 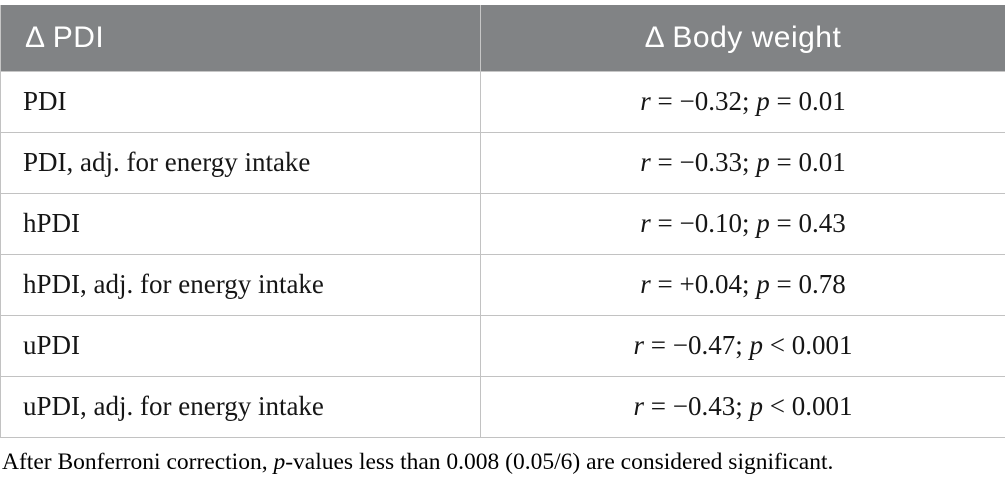 I want to click on r-value: = −0.33;, so click(x=703, y=162).